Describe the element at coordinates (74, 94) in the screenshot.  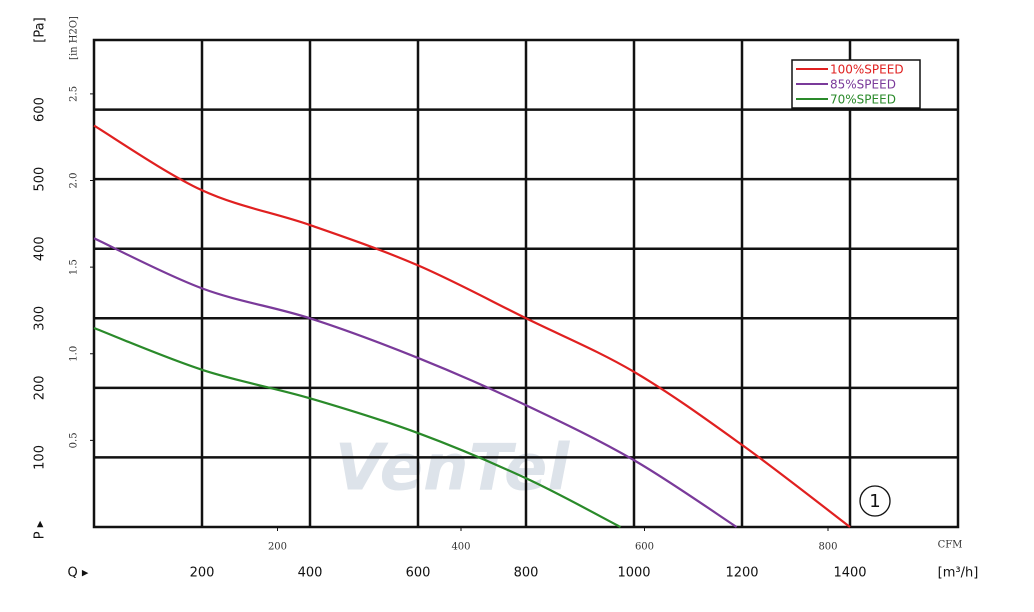
I see `y2-tick-label: 2.5` at that location.